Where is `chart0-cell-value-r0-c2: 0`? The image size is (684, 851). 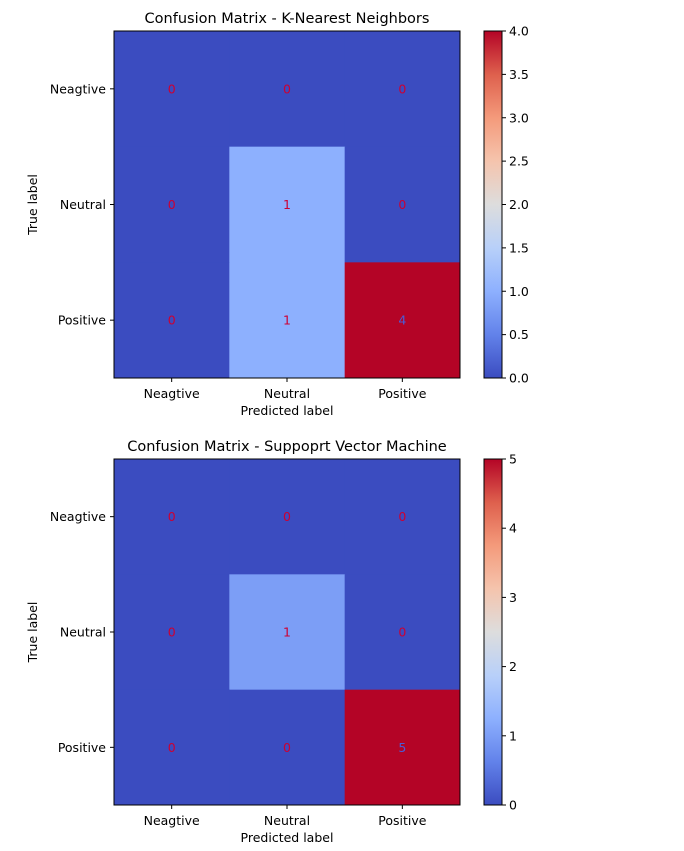 chart0-cell-value-r0-c2: 0 is located at coordinates (402, 88).